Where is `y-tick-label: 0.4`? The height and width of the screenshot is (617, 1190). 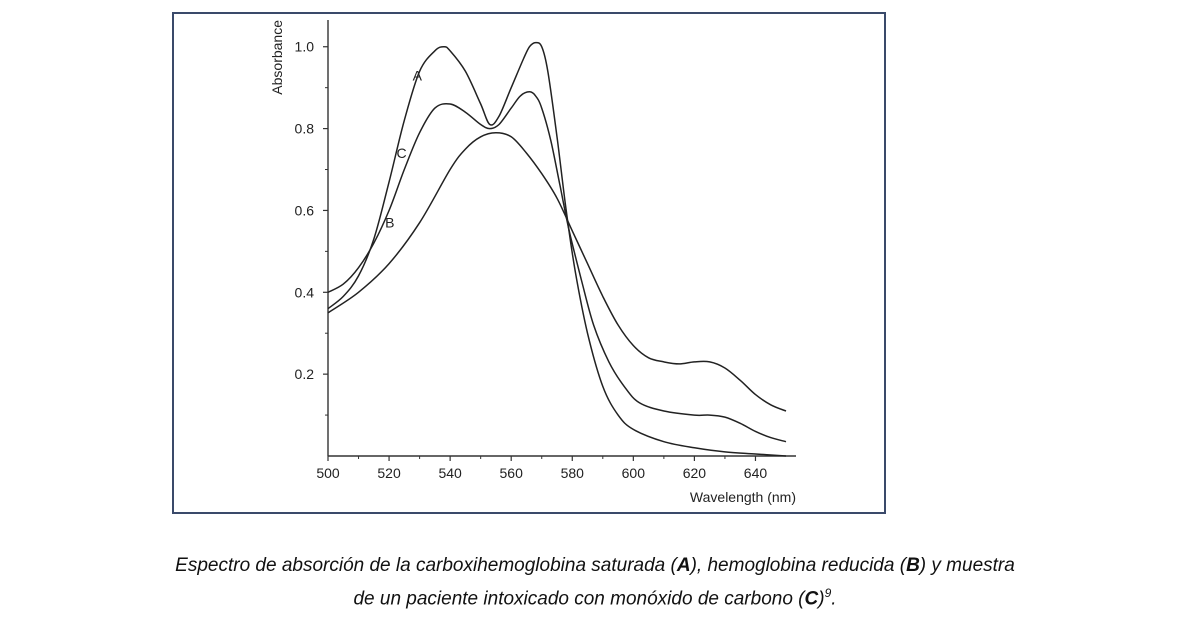 y-tick-label: 0.4 is located at coordinates (305, 292).